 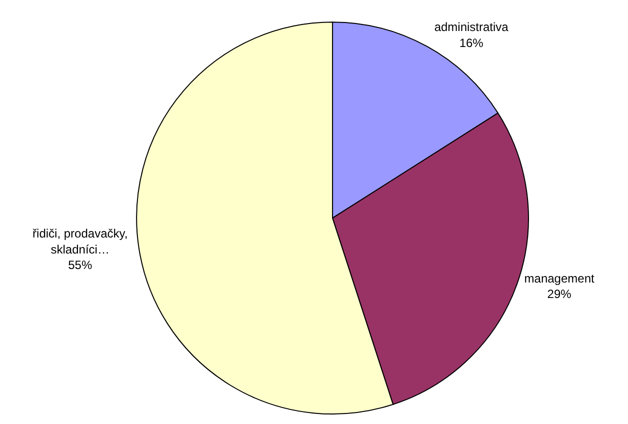 I want to click on data-label: 16%, so click(x=471, y=43).